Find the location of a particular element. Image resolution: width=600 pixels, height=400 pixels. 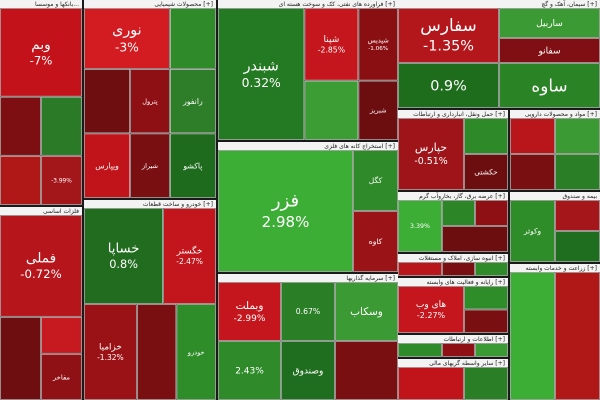

tile-value: 0.67% is located at coordinates (308, 311).